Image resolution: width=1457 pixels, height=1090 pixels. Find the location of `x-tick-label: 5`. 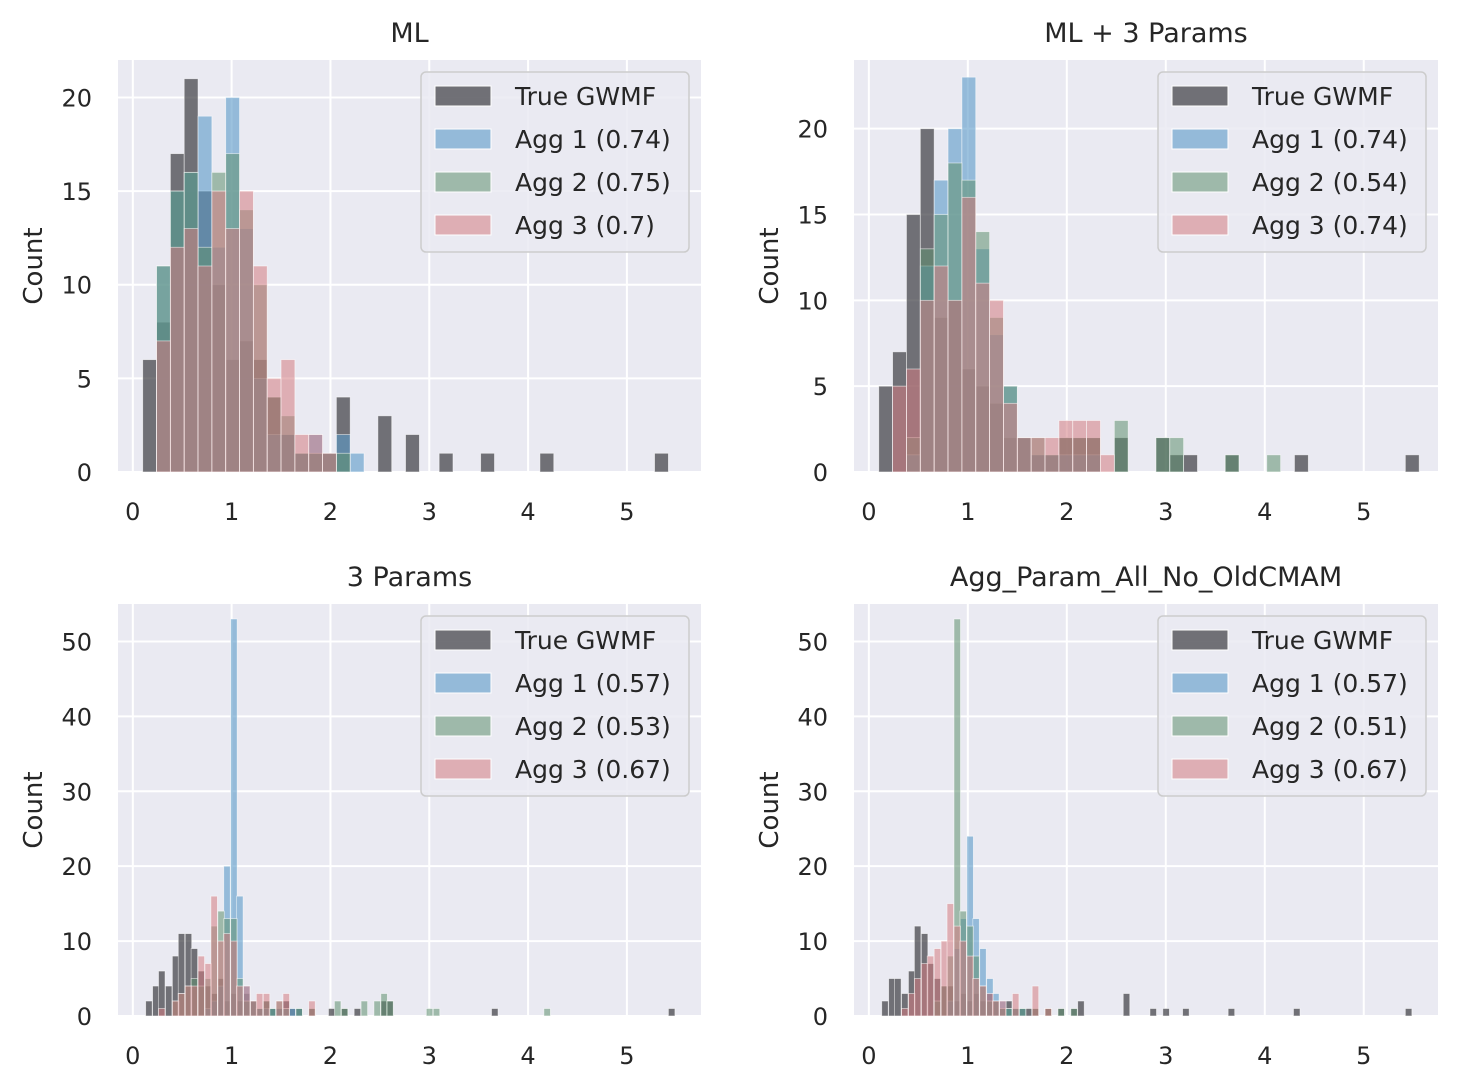

x-tick-label: 5 is located at coordinates (626, 1056).